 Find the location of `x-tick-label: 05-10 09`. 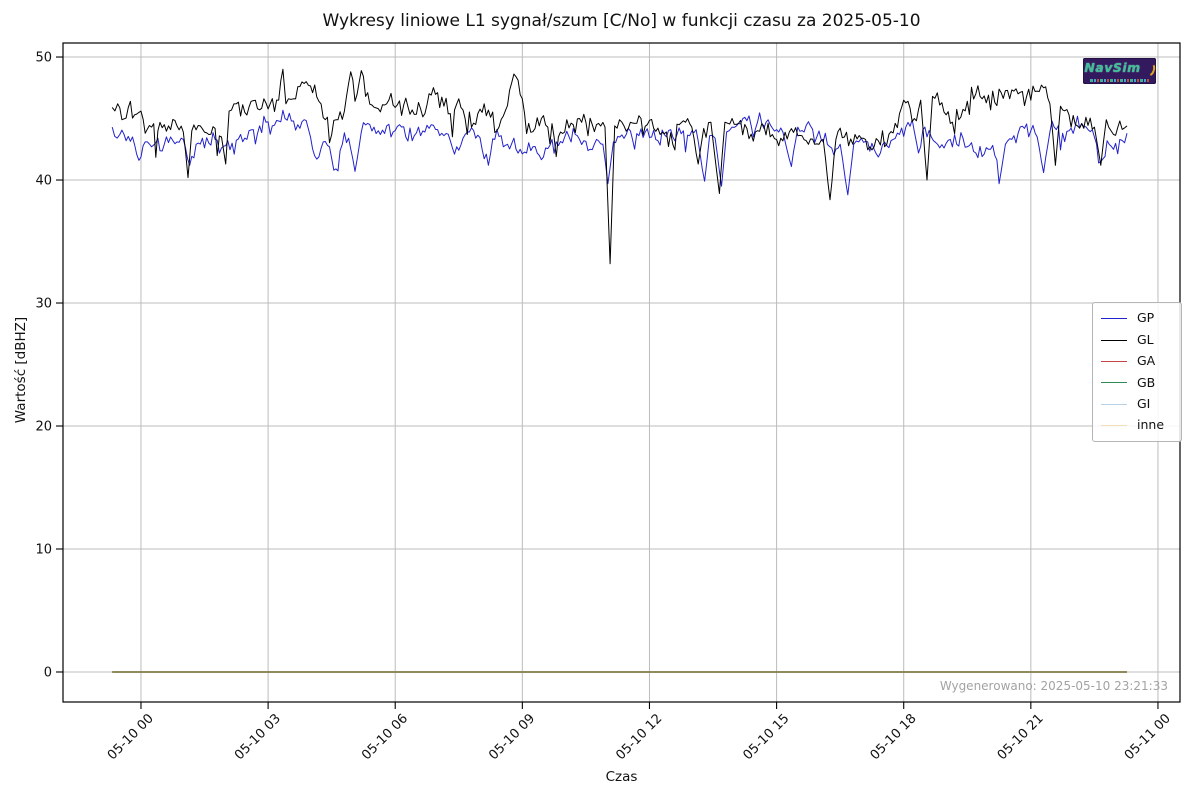

x-tick-label: 05-10 09 is located at coordinates (512, 737).